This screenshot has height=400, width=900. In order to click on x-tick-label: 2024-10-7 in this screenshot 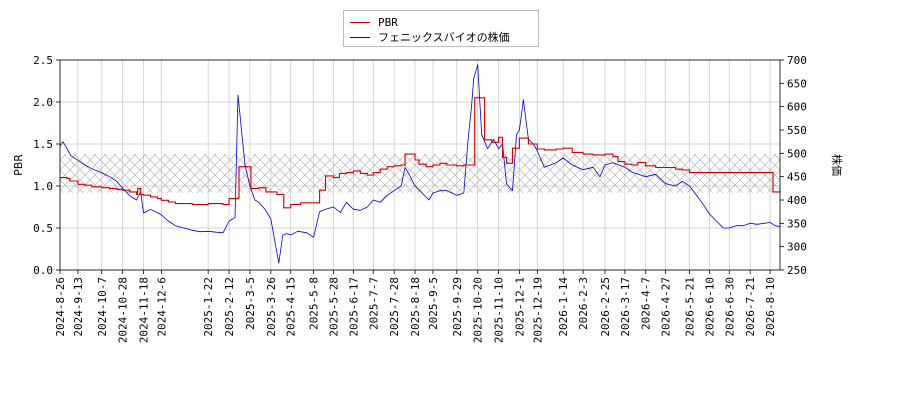, I will do `click(102, 307)`.